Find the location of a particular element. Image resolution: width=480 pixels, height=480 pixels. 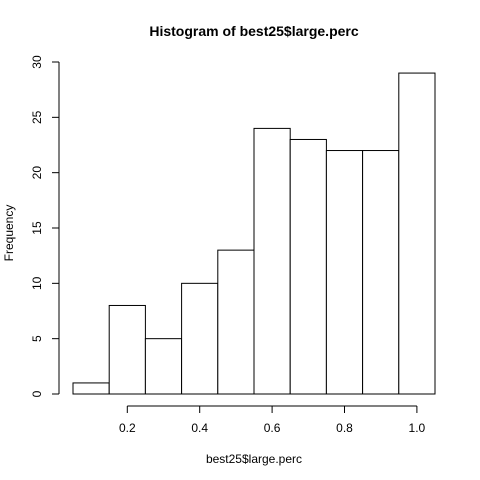

y-tick-label: 15 is located at coordinates (37, 228).